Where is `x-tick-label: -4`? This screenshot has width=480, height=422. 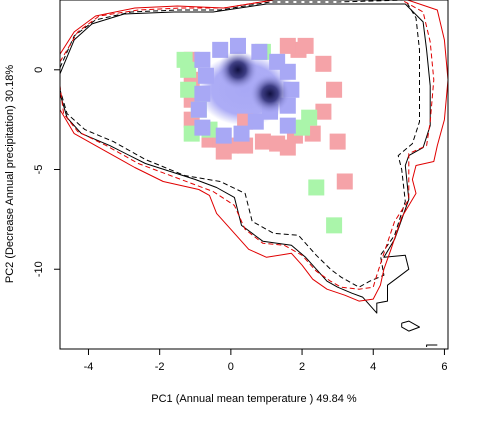
x-tick-label: -4 is located at coordinates (89, 367).